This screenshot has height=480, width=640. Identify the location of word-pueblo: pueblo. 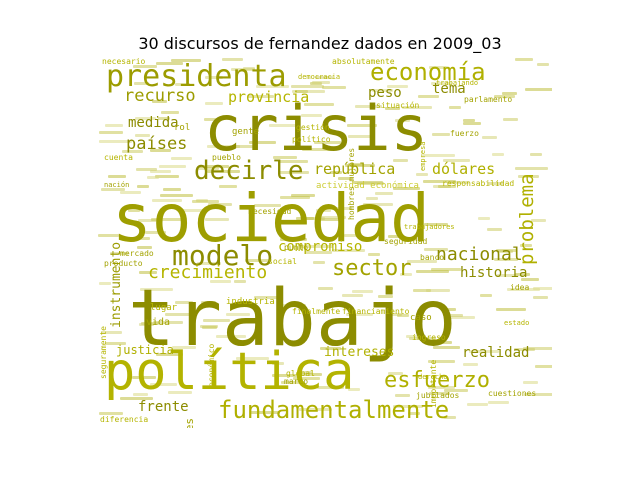
(226, 157).